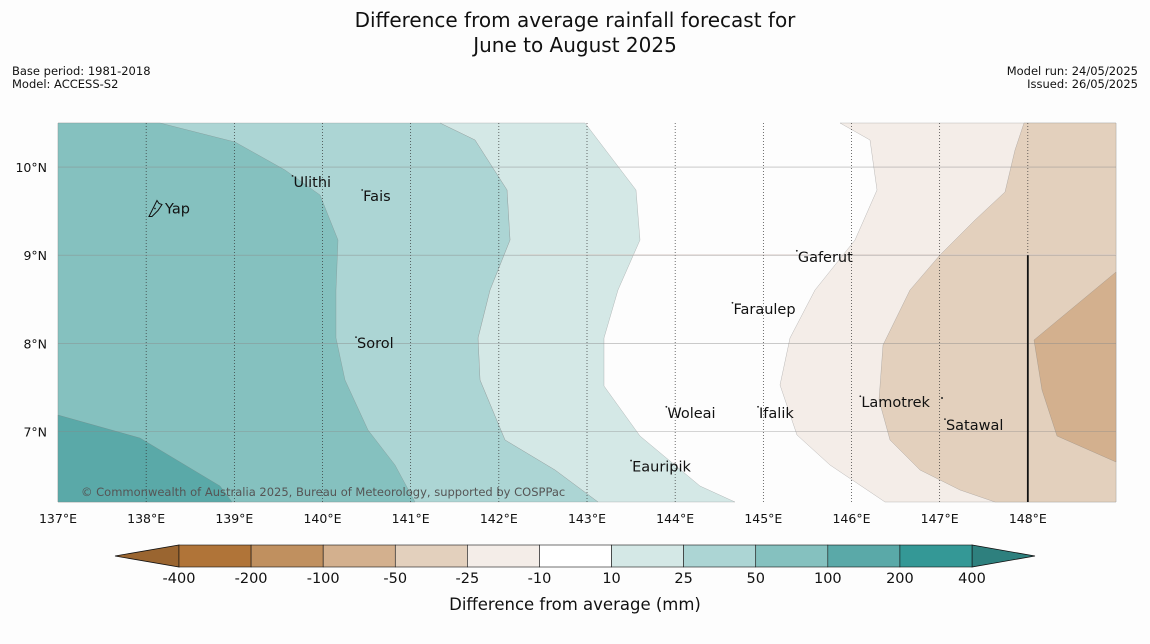 This screenshot has width=1150, height=644. Describe the element at coordinates (1003, 556) in the screenshot. I see `colorbar-over-arrow` at that location.